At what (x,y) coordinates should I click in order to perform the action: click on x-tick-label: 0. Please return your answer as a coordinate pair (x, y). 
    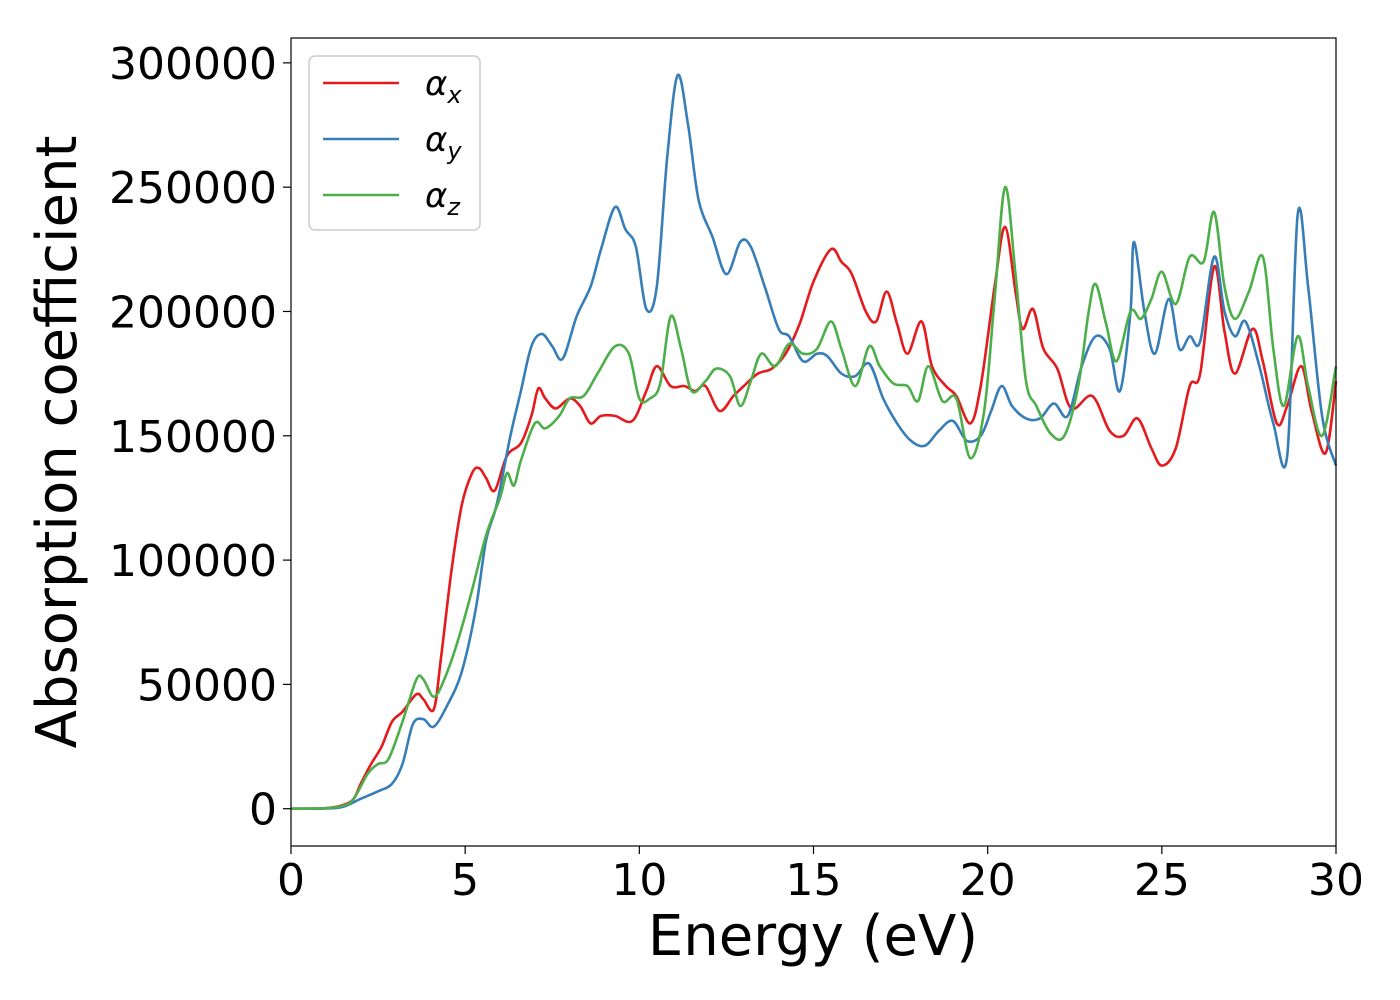
    Looking at the image, I should click on (291, 880).